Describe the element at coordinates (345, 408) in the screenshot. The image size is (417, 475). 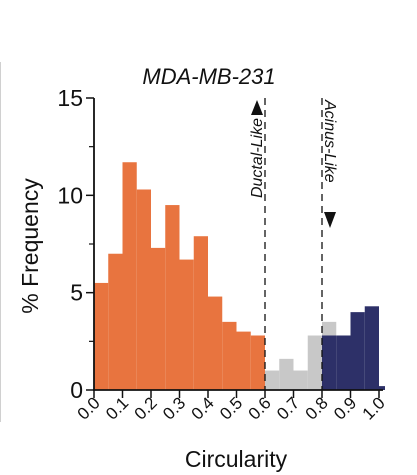
I see `x-tick-label-9: 0.9` at that location.